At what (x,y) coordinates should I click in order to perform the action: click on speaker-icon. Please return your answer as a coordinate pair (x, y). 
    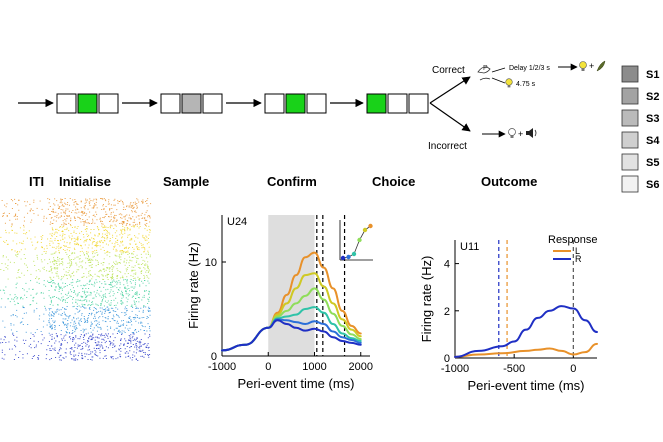
    Looking at the image, I should click on (531, 133).